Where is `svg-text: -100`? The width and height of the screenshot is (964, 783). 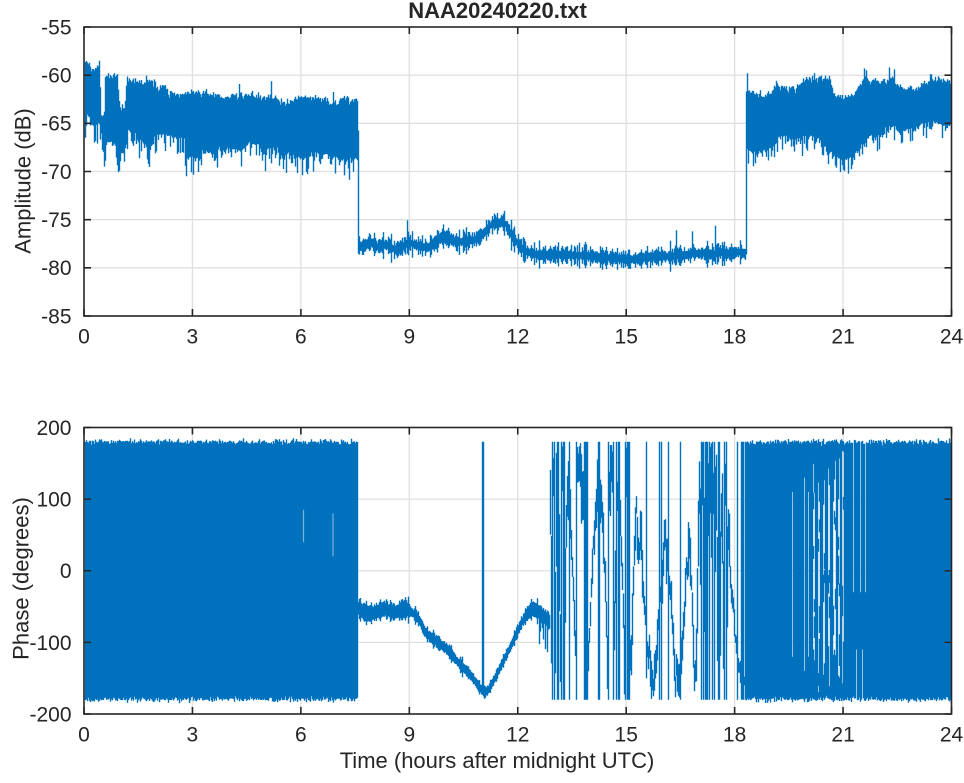 svg-text: -100 is located at coordinates (50, 643).